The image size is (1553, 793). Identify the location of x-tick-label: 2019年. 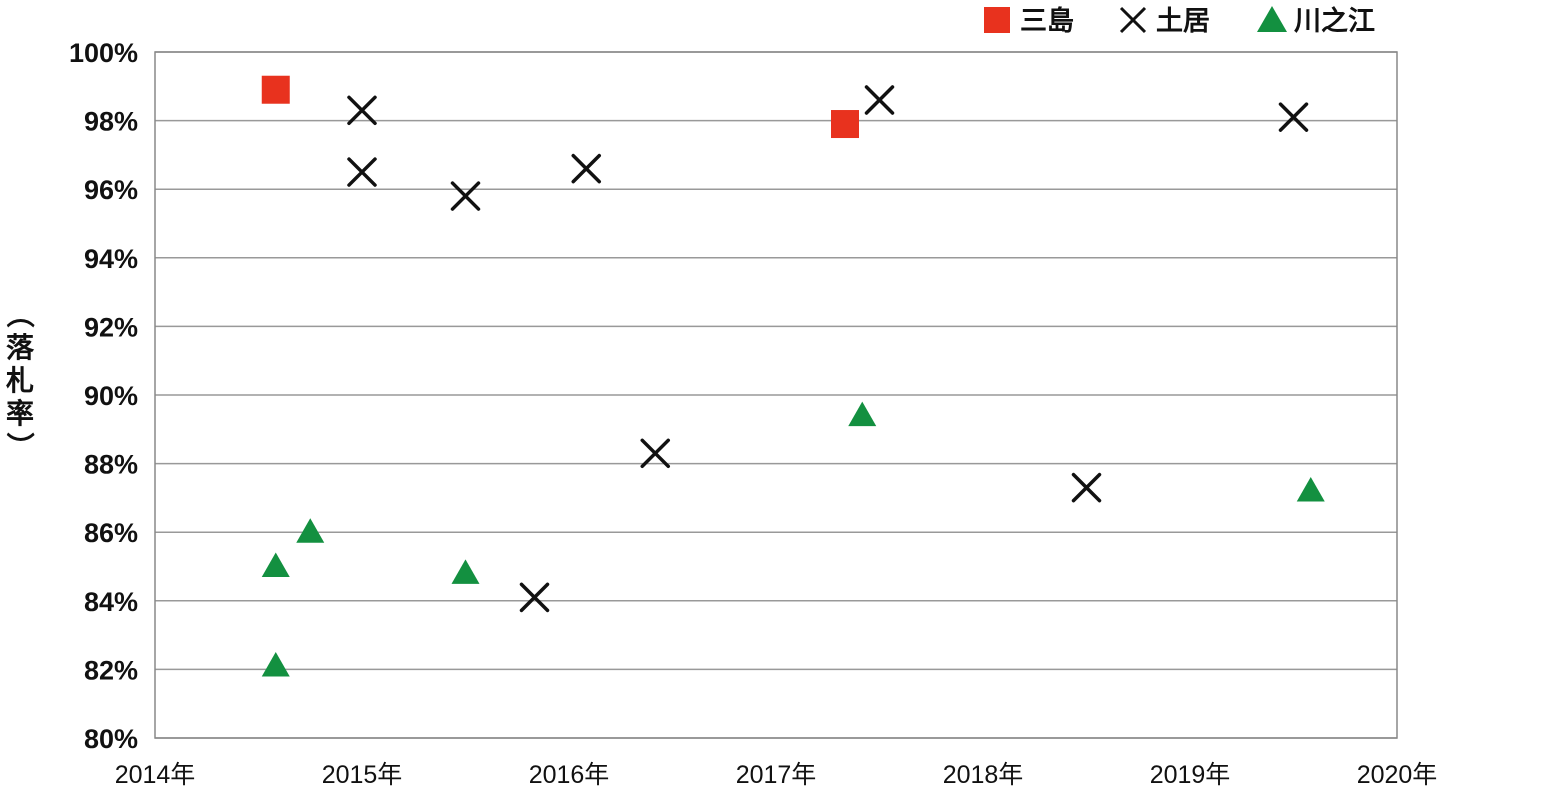
(1190, 775).